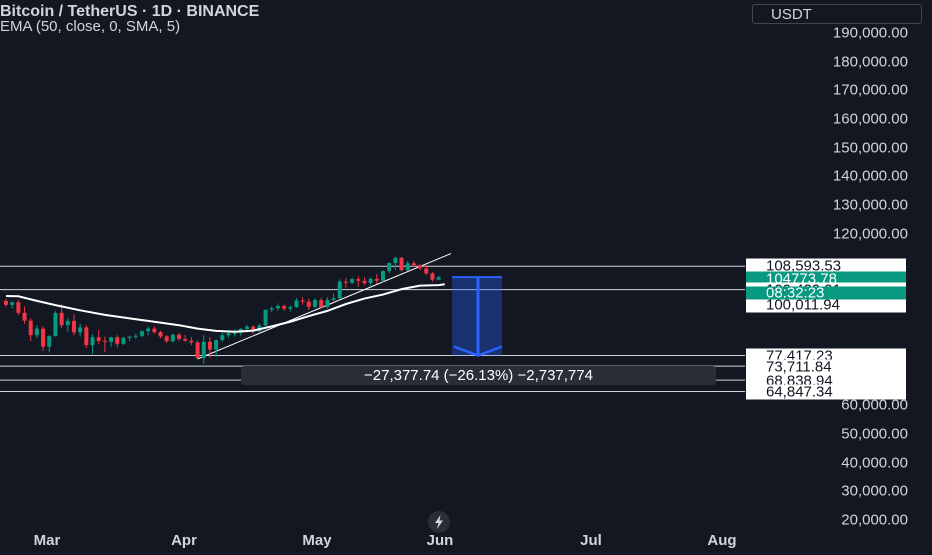 Image resolution: width=932 pixels, height=555 pixels. Describe the element at coordinates (870, 234) in the screenshot. I see `y-tick-label: 120,000.00` at that location.